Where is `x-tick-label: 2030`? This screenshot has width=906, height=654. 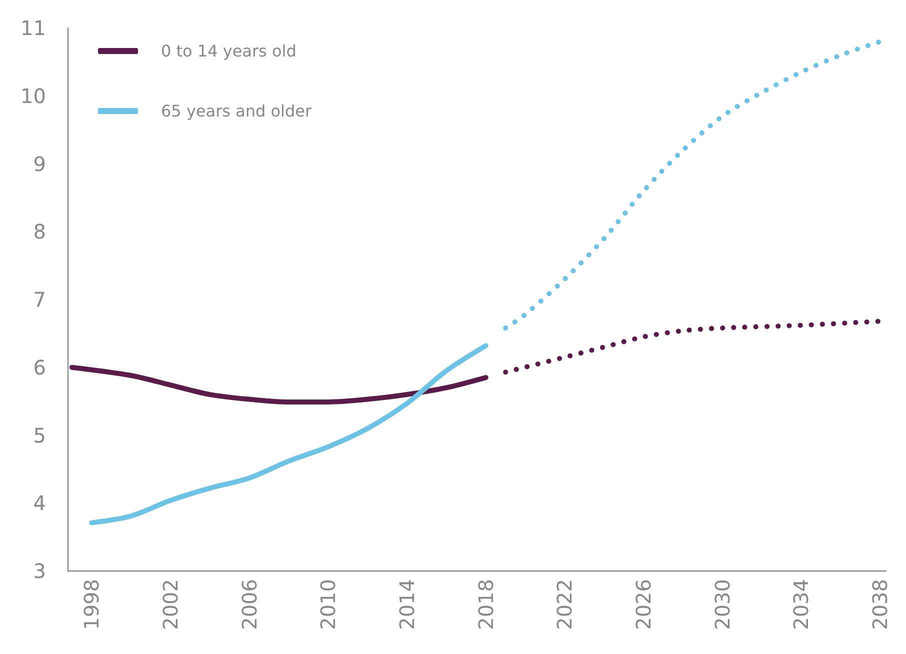
x-tick-label: 2030 is located at coordinates (722, 604).